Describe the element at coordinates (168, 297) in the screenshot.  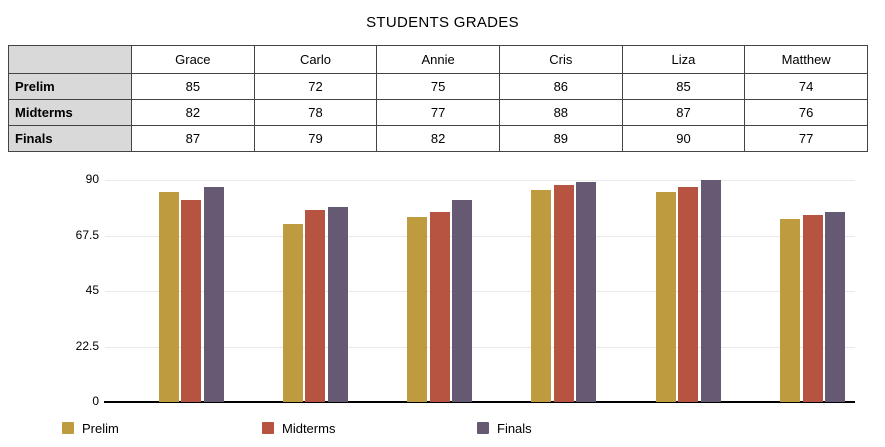
I see `bar-grace-prelim` at that location.